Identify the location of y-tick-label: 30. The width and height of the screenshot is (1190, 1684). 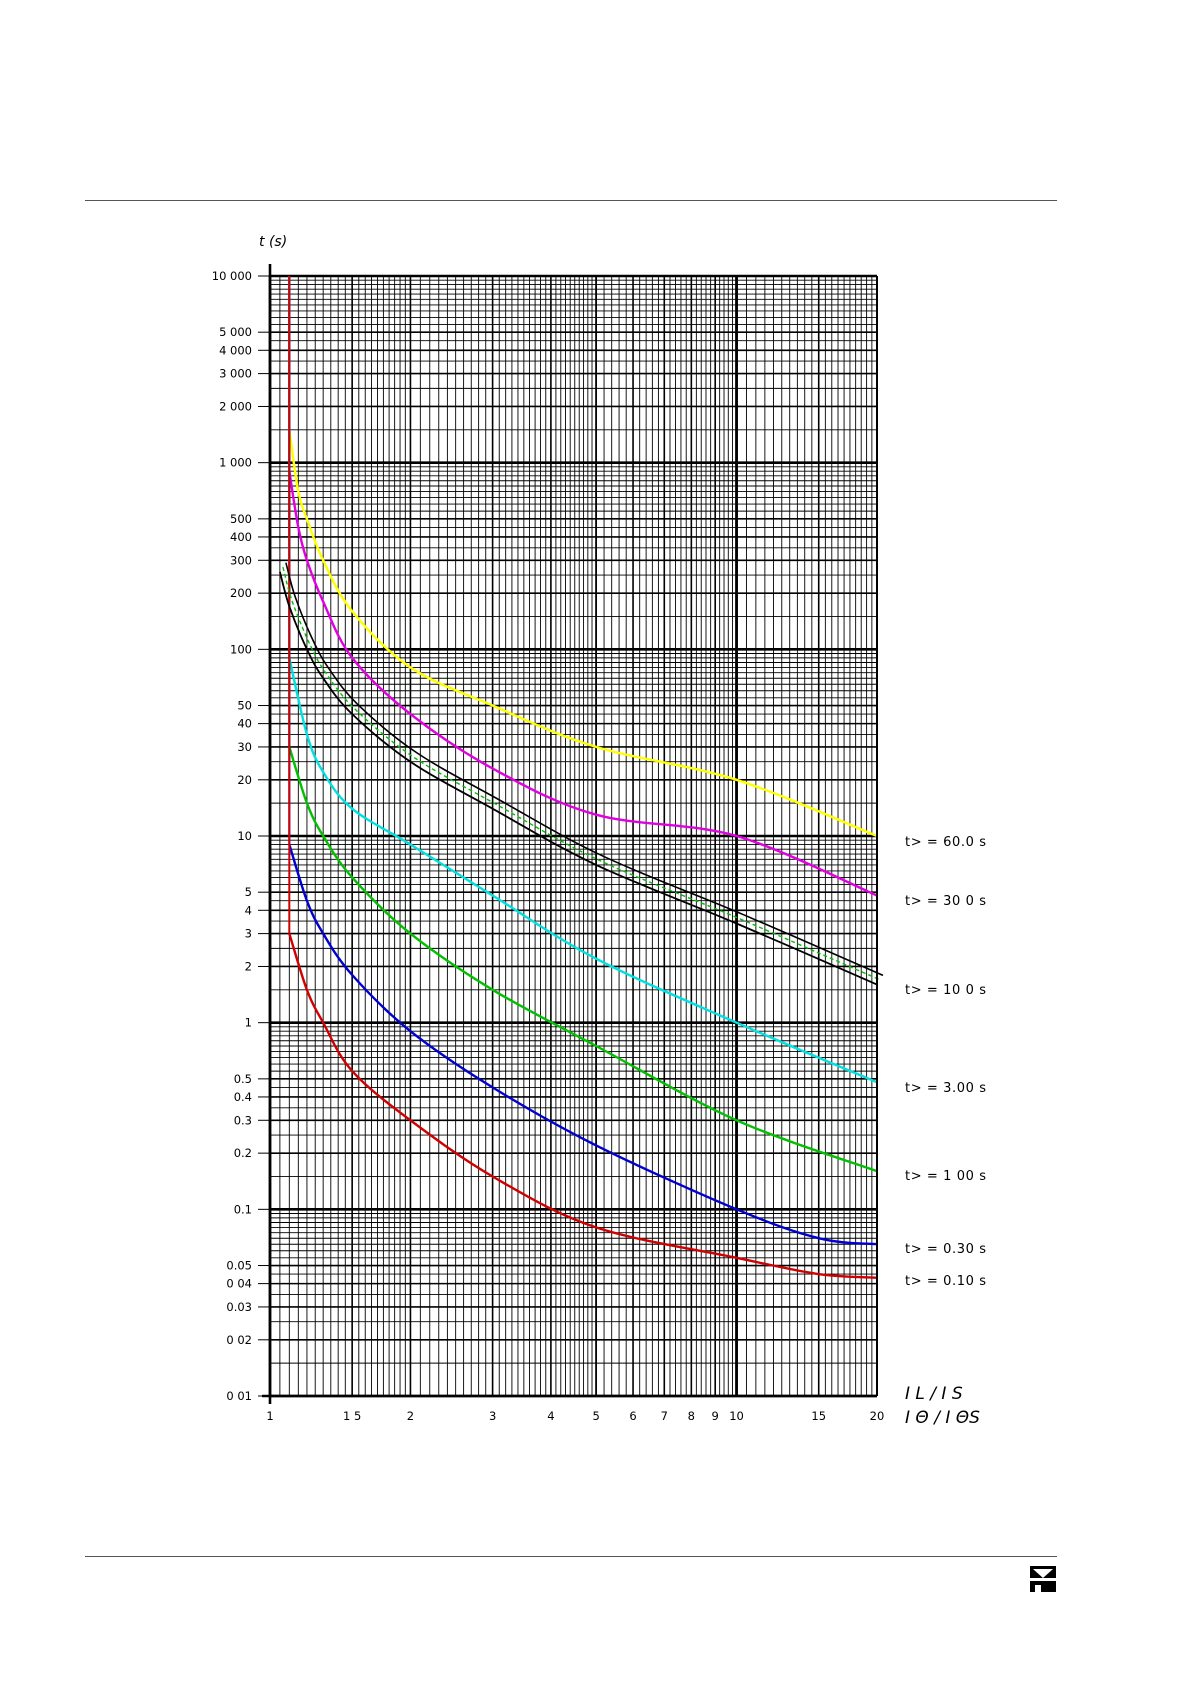
(244, 747).